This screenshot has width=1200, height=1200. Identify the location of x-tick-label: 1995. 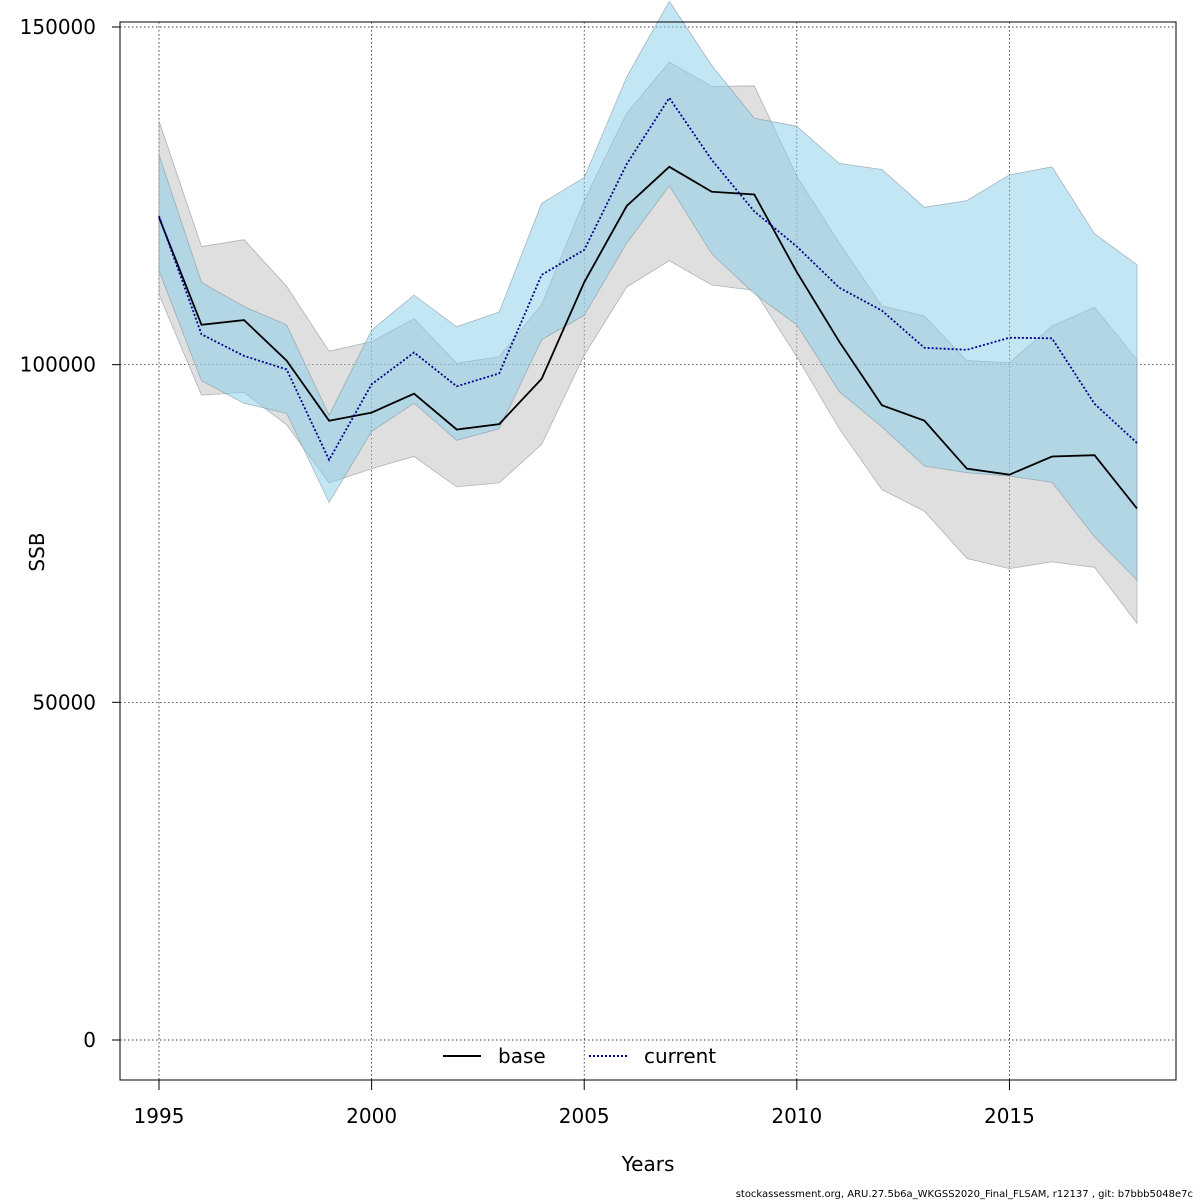
(159, 1116).